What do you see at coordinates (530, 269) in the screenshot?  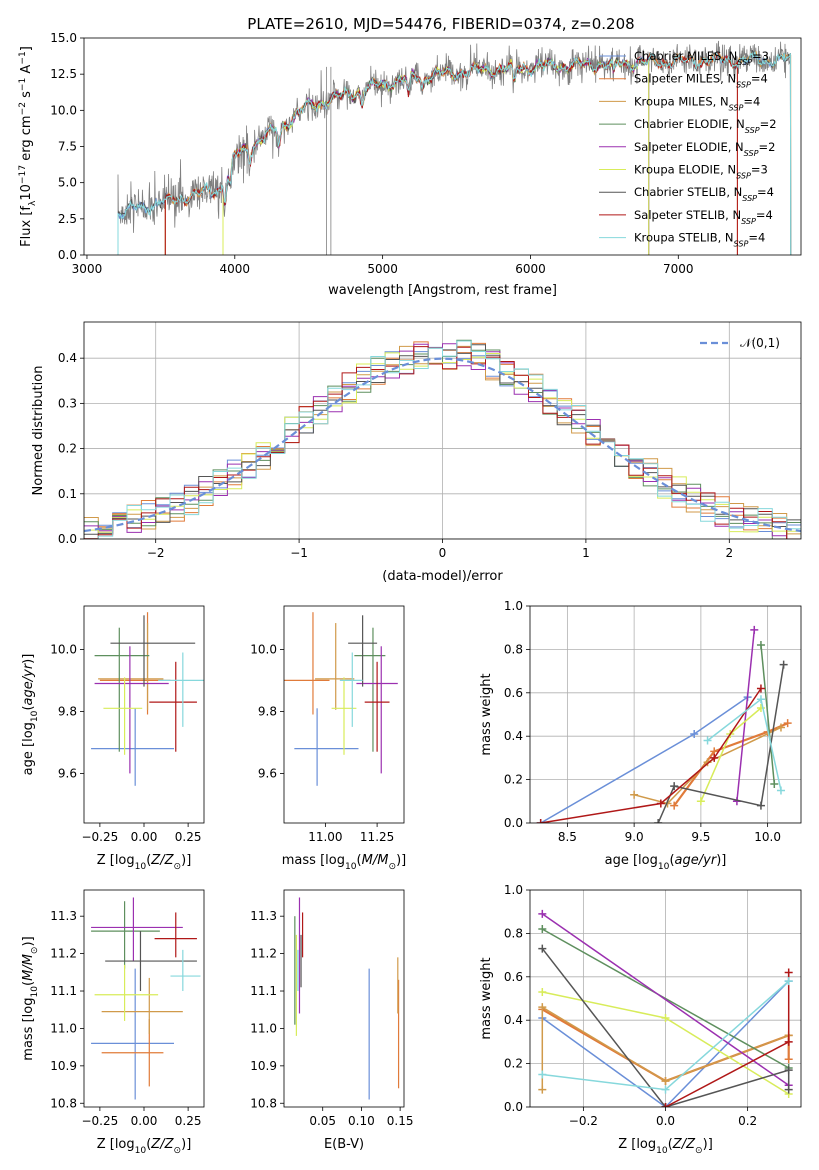 I see `x-tick-label: 6000` at bounding box center [530, 269].